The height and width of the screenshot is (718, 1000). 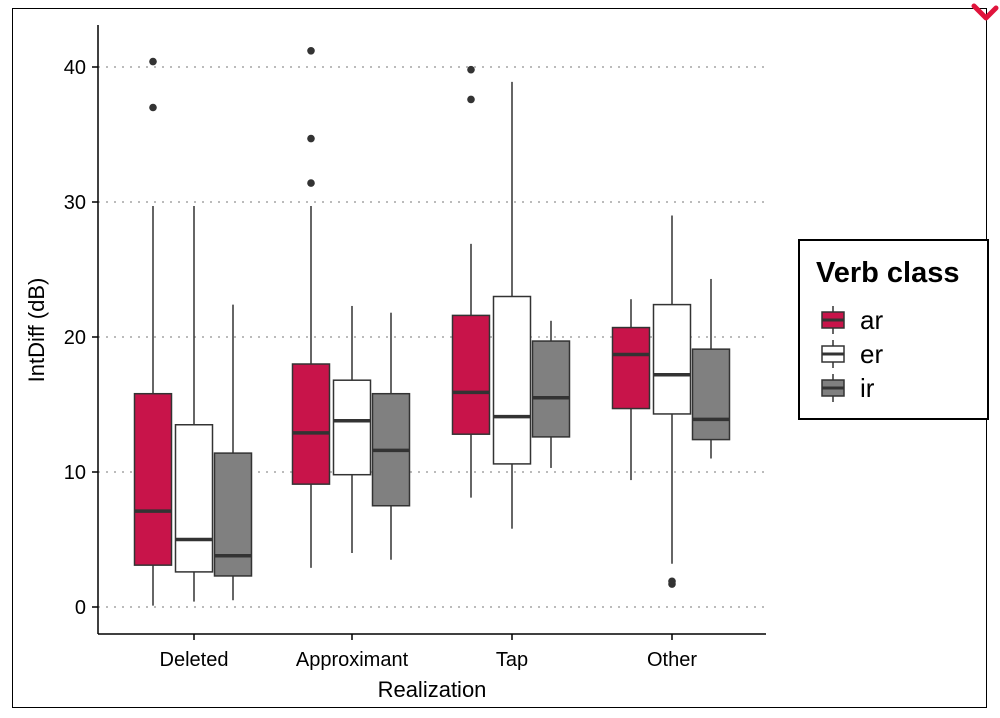 I want to click on y-tick-label: 10, so click(x=75, y=473).